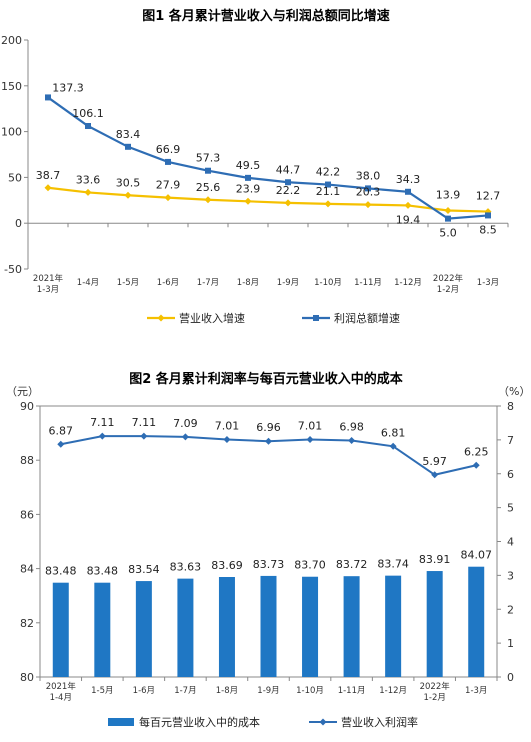 The image size is (531, 742). What do you see at coordinates (448, 194) in the screenshot?
I see `revenue-data-label: 13.9` at bounding box center [448, 194].